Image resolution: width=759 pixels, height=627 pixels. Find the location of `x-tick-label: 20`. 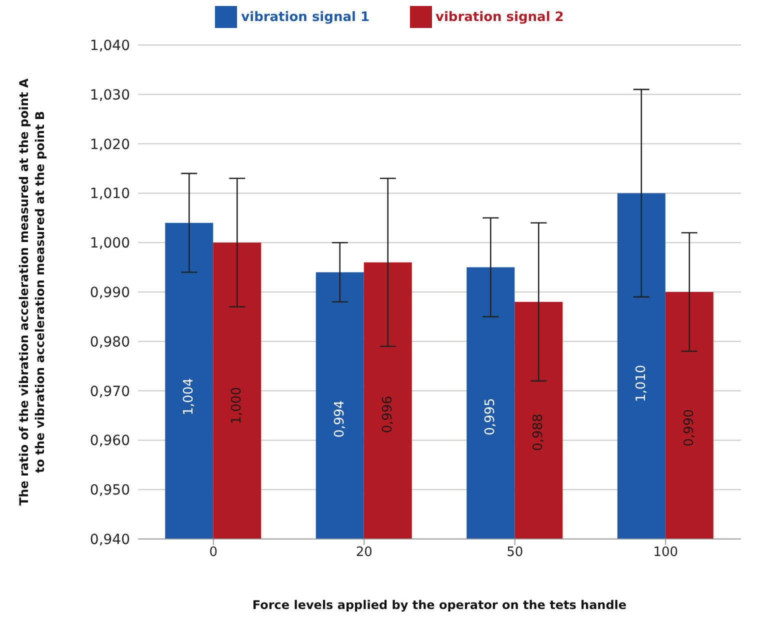

x-tick-label: 20 is located at coordinates (364, 552).